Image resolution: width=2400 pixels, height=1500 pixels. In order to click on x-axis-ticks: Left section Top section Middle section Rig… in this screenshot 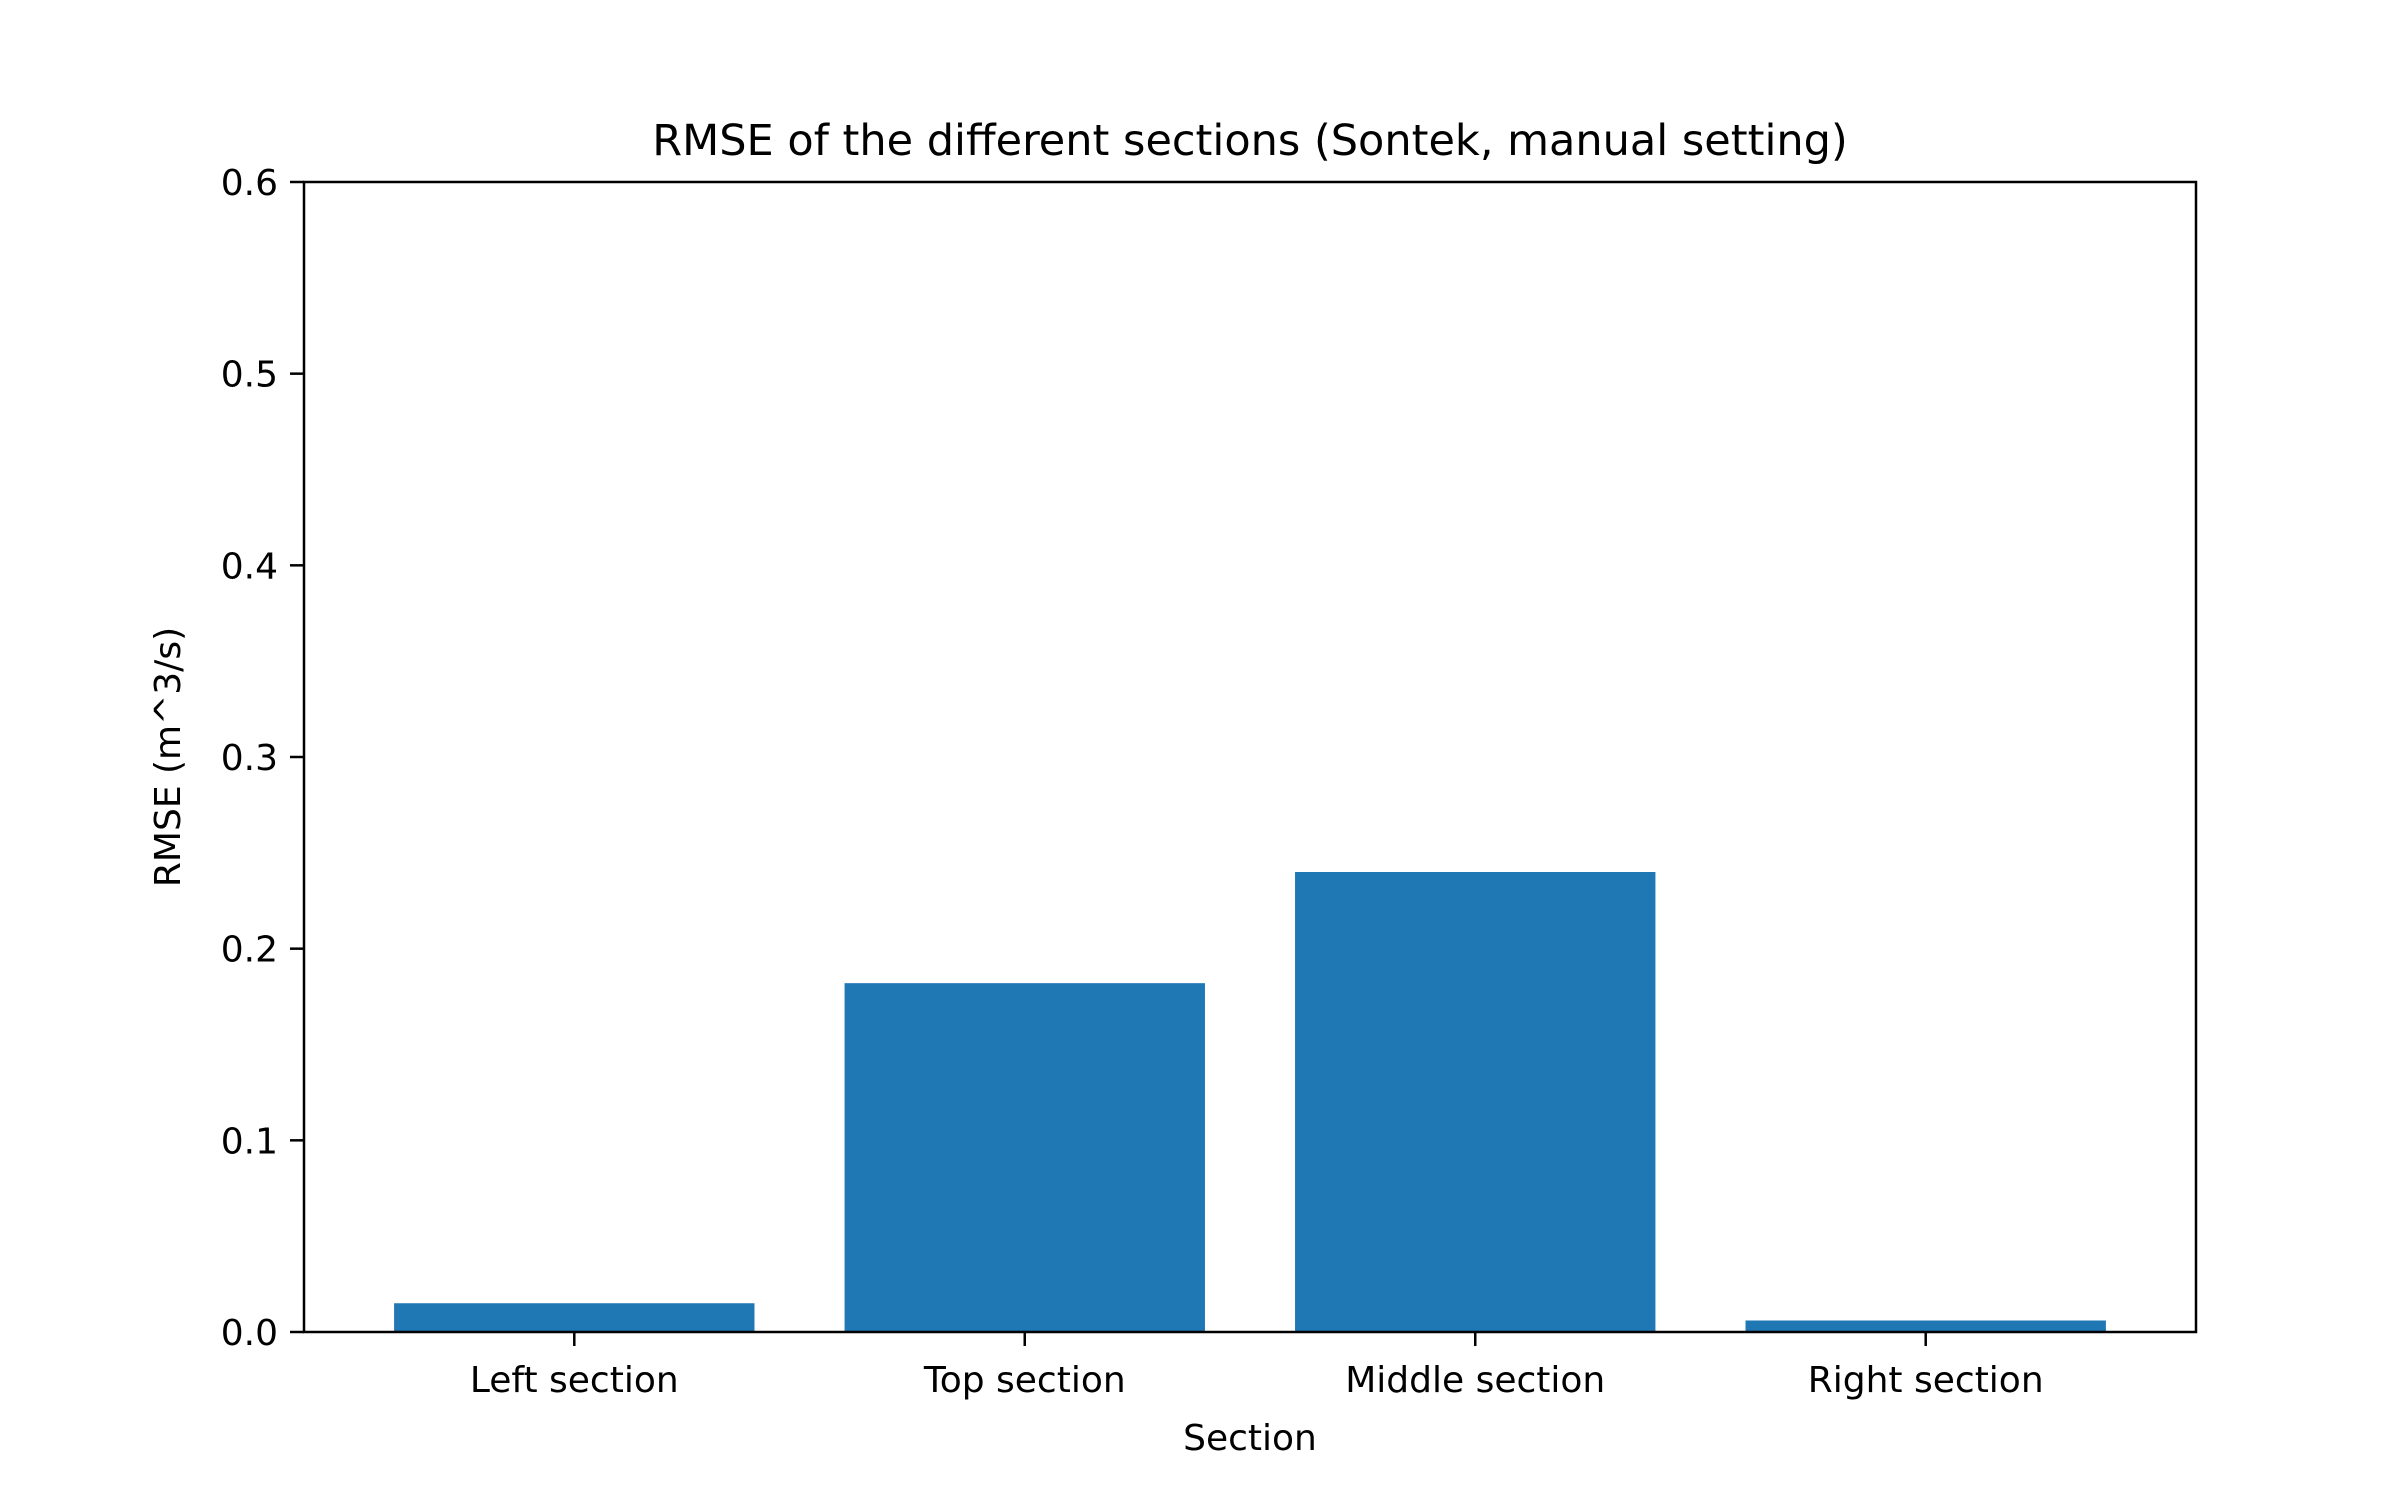, I will do `click(1257, 1366)`.